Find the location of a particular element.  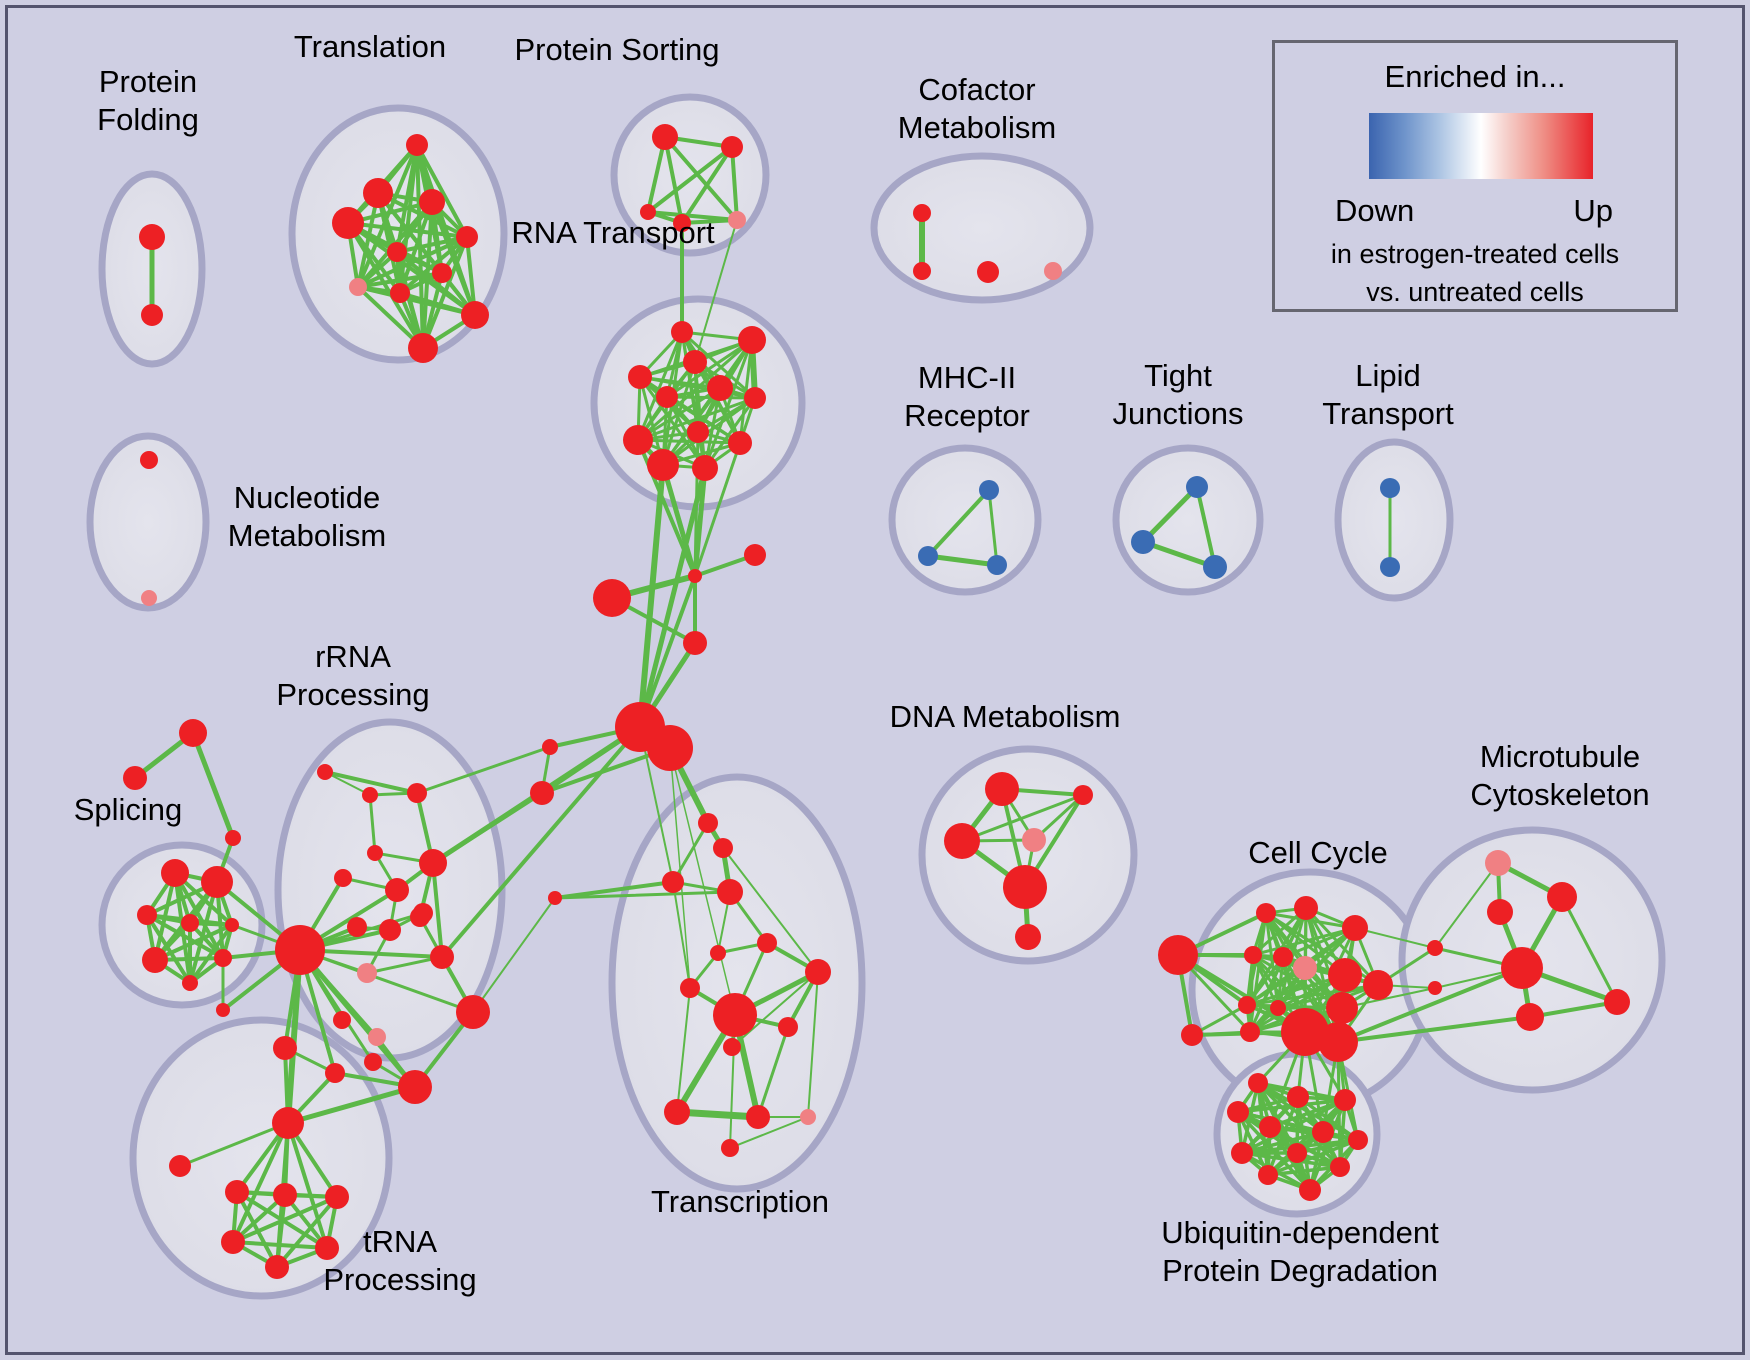

node-sd is located at coordinates (190, 923).